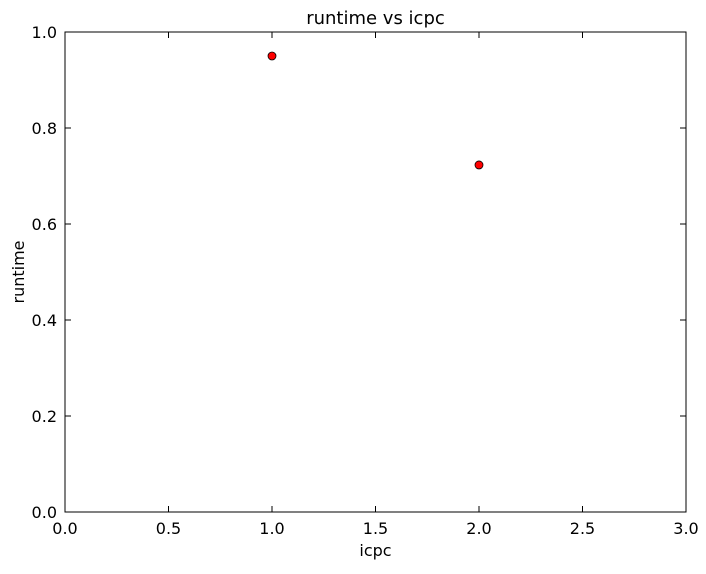  I want to click on y-tick-label: 0.8, so click(44, 128).